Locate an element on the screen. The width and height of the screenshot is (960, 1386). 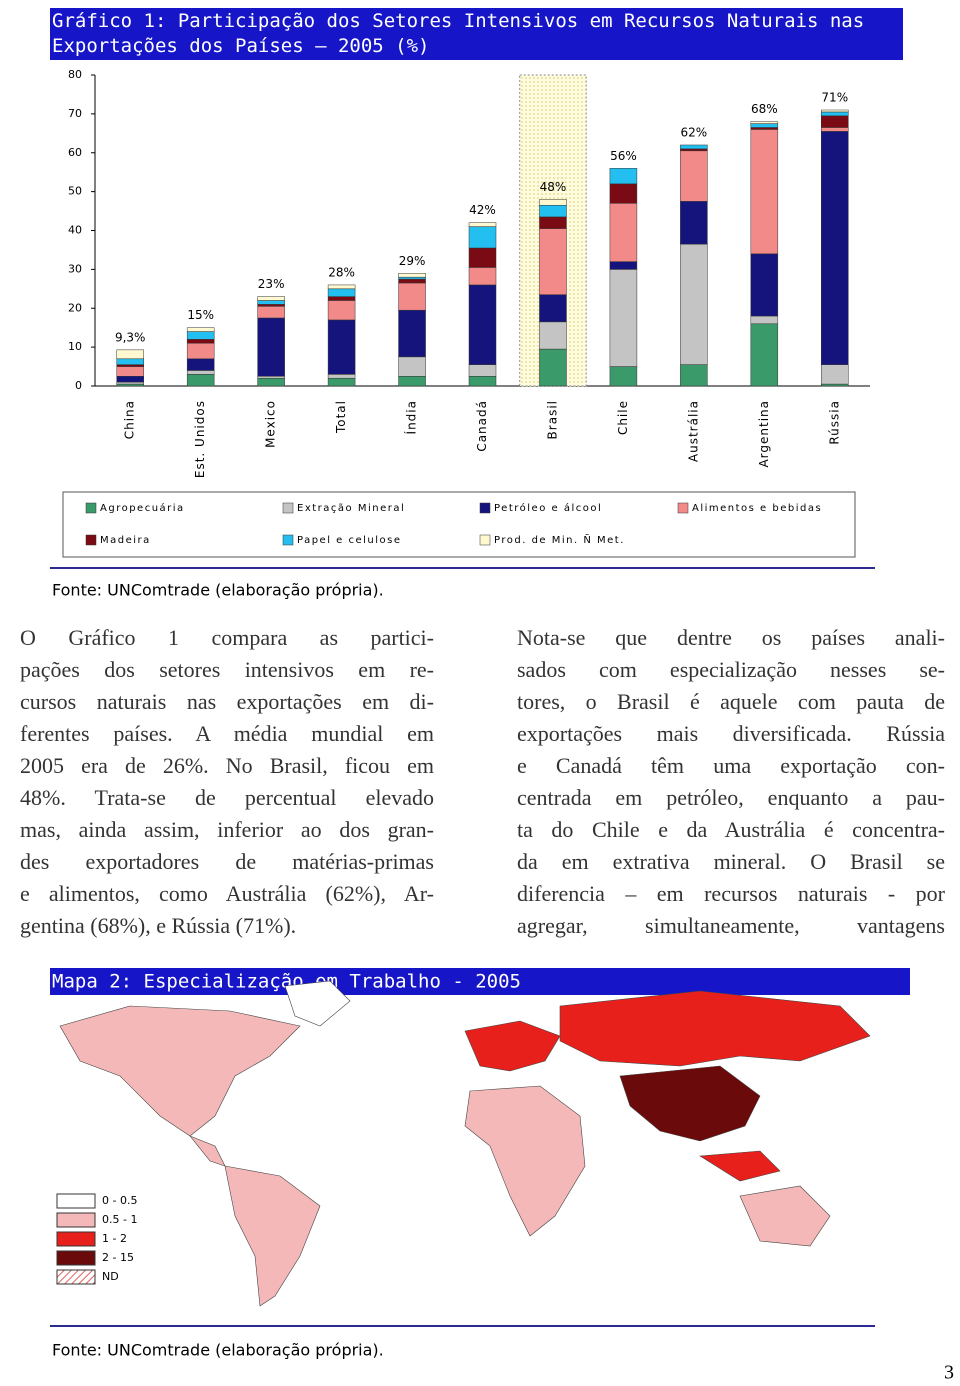
legend-box is located at coordinates (459, 524).